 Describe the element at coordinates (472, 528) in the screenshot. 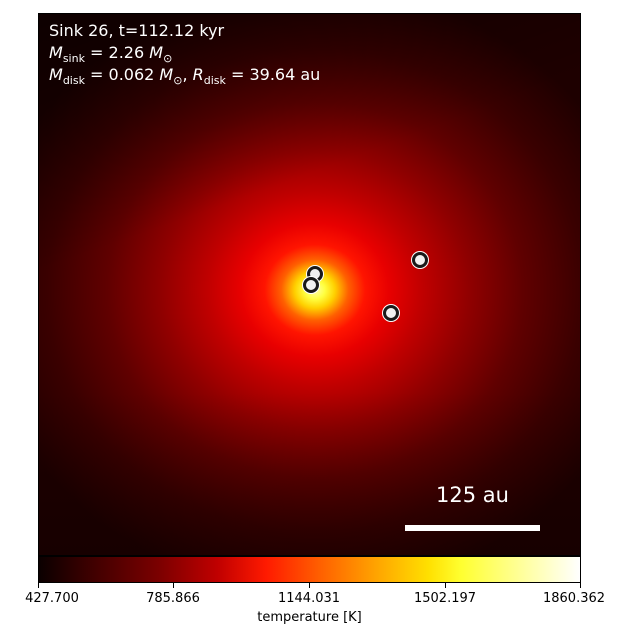

I see `scalebar` at that location.